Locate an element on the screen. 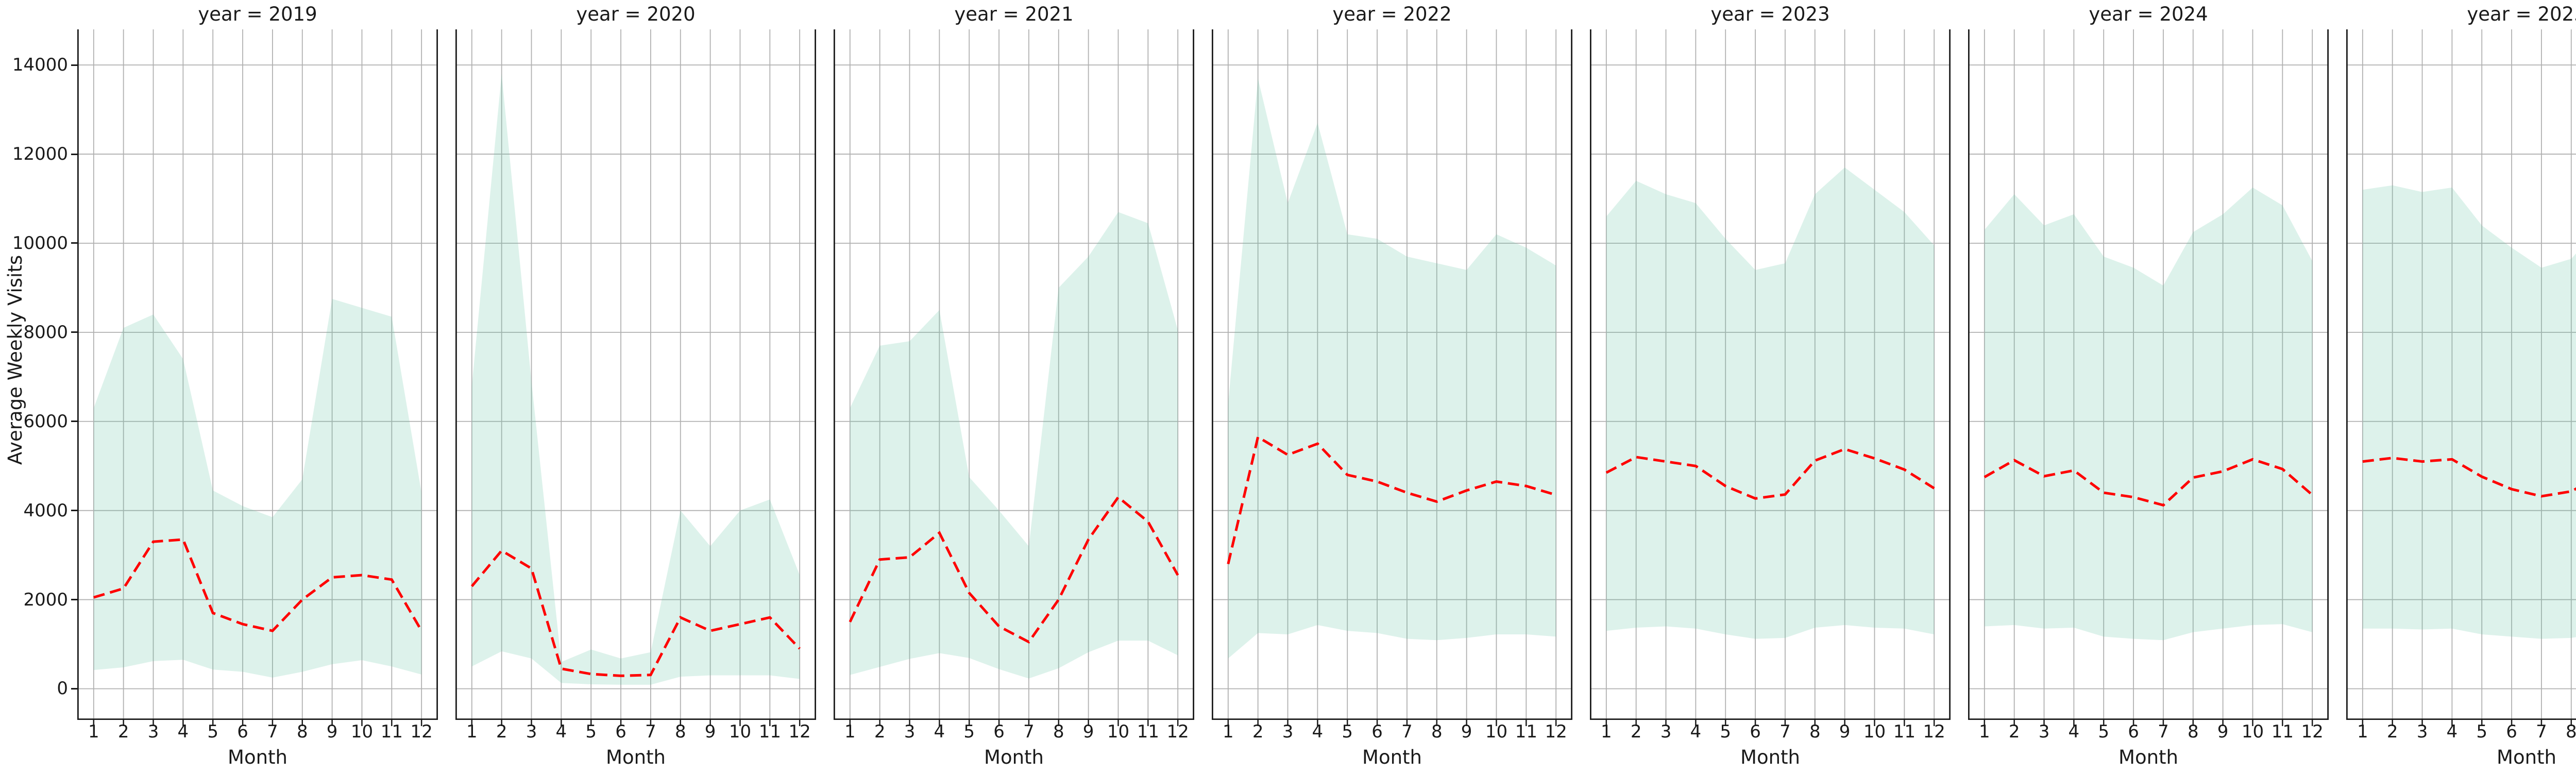 The image size is (2576, 773). facet-panel-2023: year = 2023 1 2 3 4 5 6 7 8 9 10 11 12 Month is located at coordinates (1770, 386).